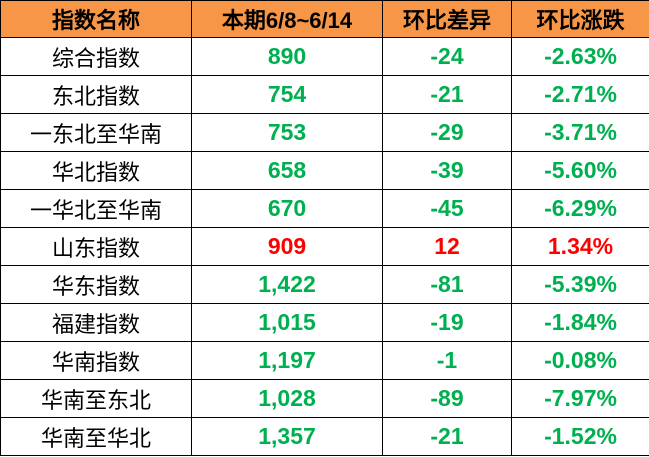  What do you see at coordinates (580, 398) in the screenshot?
I see `pct-value: -7.97%` at bounding box center [580, 398].